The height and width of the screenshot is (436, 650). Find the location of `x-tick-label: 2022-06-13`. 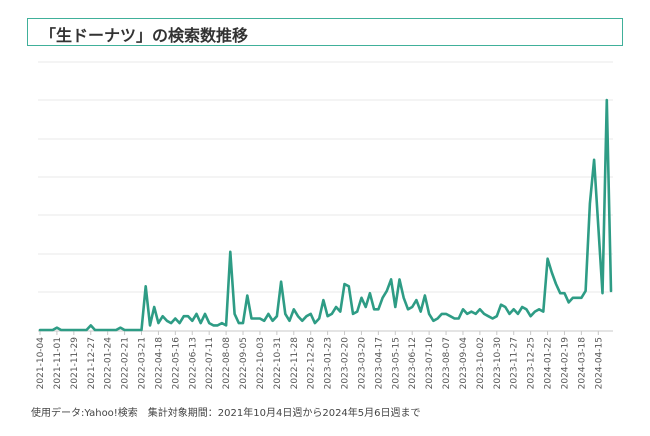

x-tick-label: 2022-06-13 is located at coordinates (193, 363).